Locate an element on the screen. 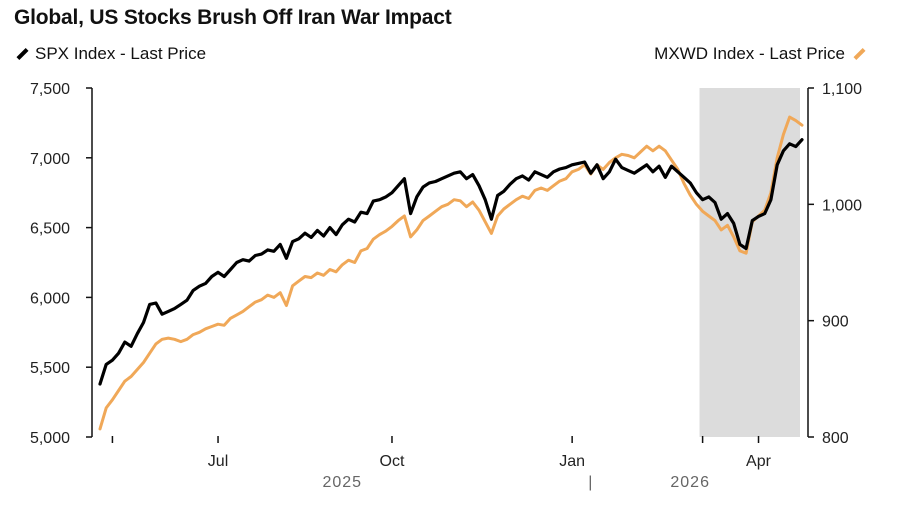 This screenshot has height=510, width=900. right-tick-label: 800 is located at coordinates (835, 438).